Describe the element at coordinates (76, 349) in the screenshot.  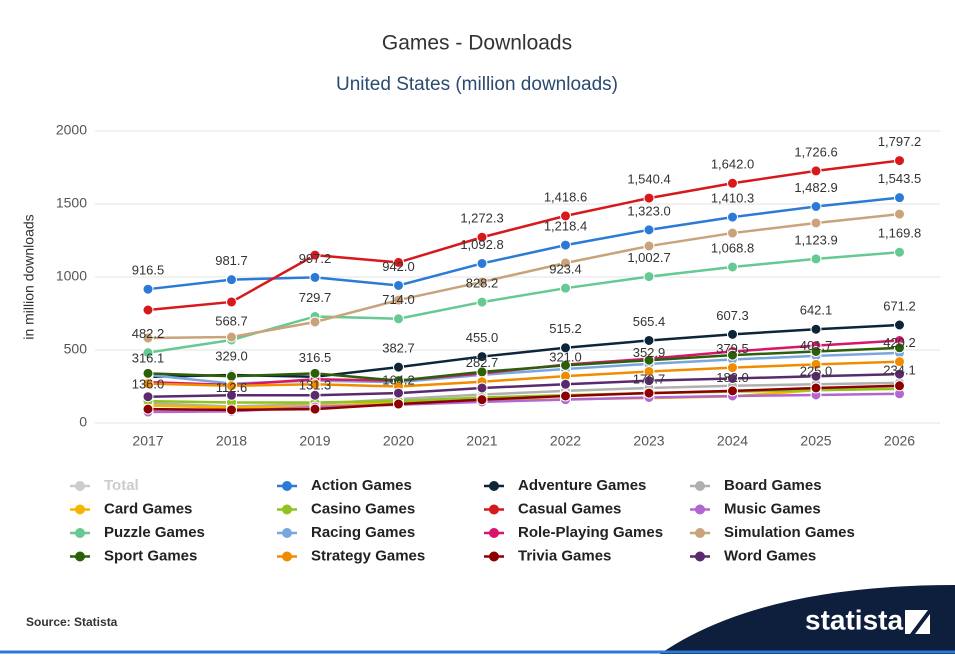
I see `y-tick-label: 500` at that location.